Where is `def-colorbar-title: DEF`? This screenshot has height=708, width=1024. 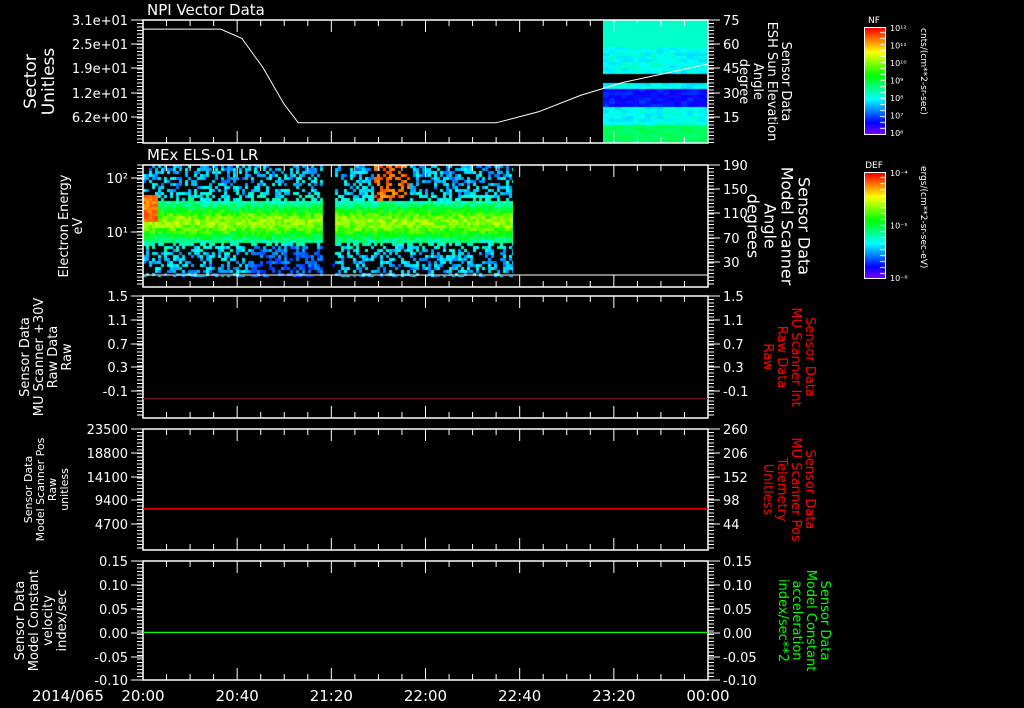 def-colorbar-title: DEF is located at coordinates (874, 166).